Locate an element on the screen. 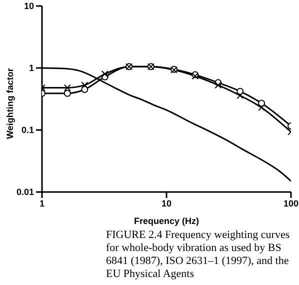  y-axis-title: Weighting factor is located at coordinates (10, 103).